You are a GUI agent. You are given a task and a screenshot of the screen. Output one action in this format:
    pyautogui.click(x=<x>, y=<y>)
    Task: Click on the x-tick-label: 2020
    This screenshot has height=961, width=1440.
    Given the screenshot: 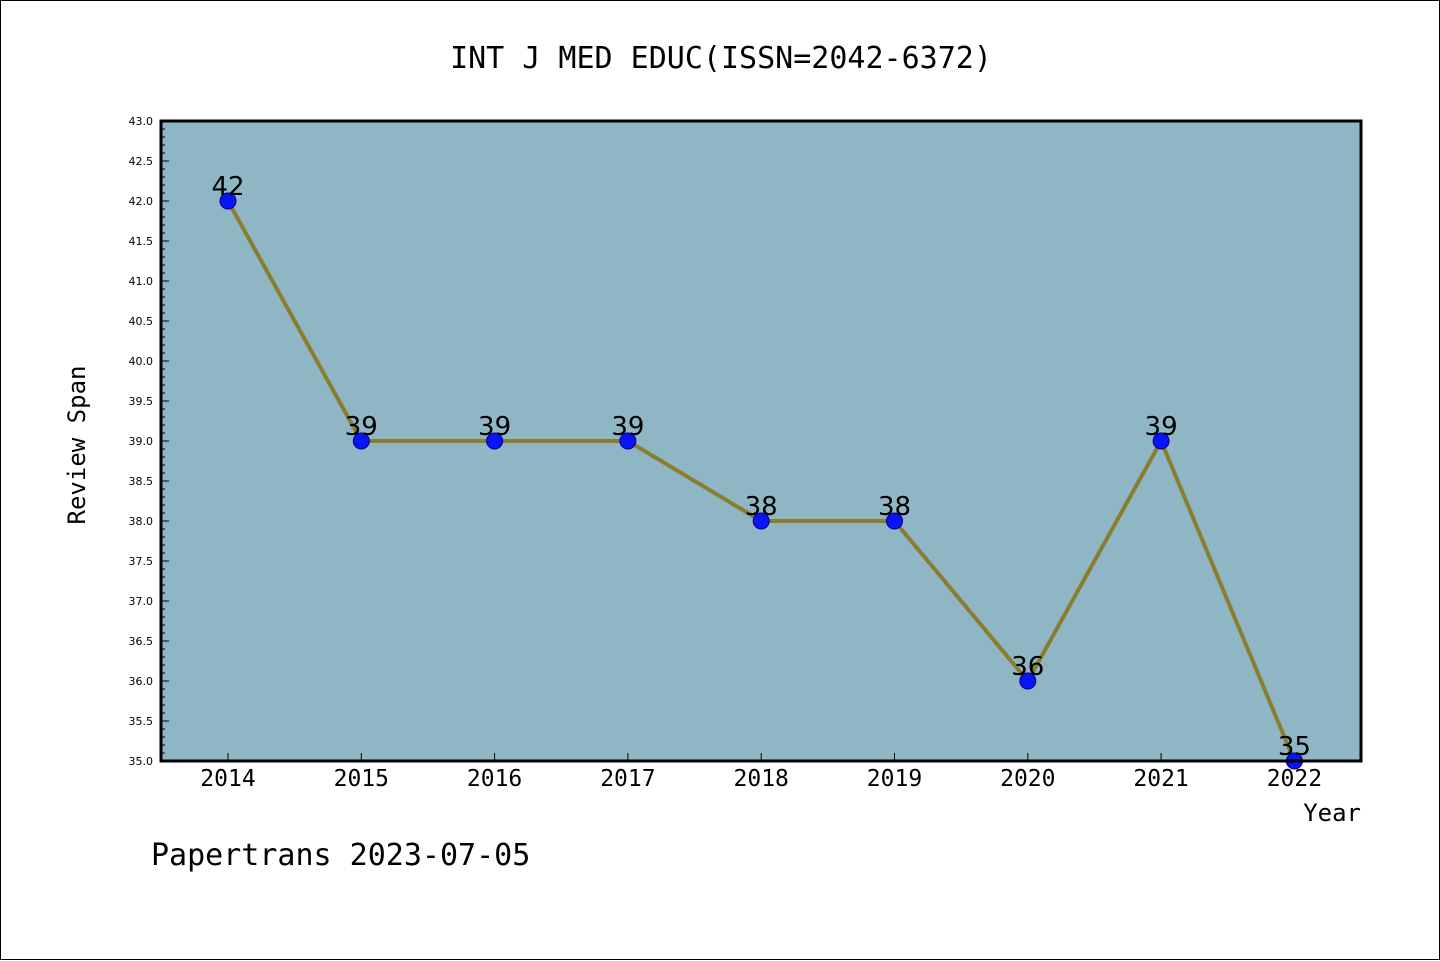 What is the action you would take?
    pyautogui.click(x=1027, y=779)
    